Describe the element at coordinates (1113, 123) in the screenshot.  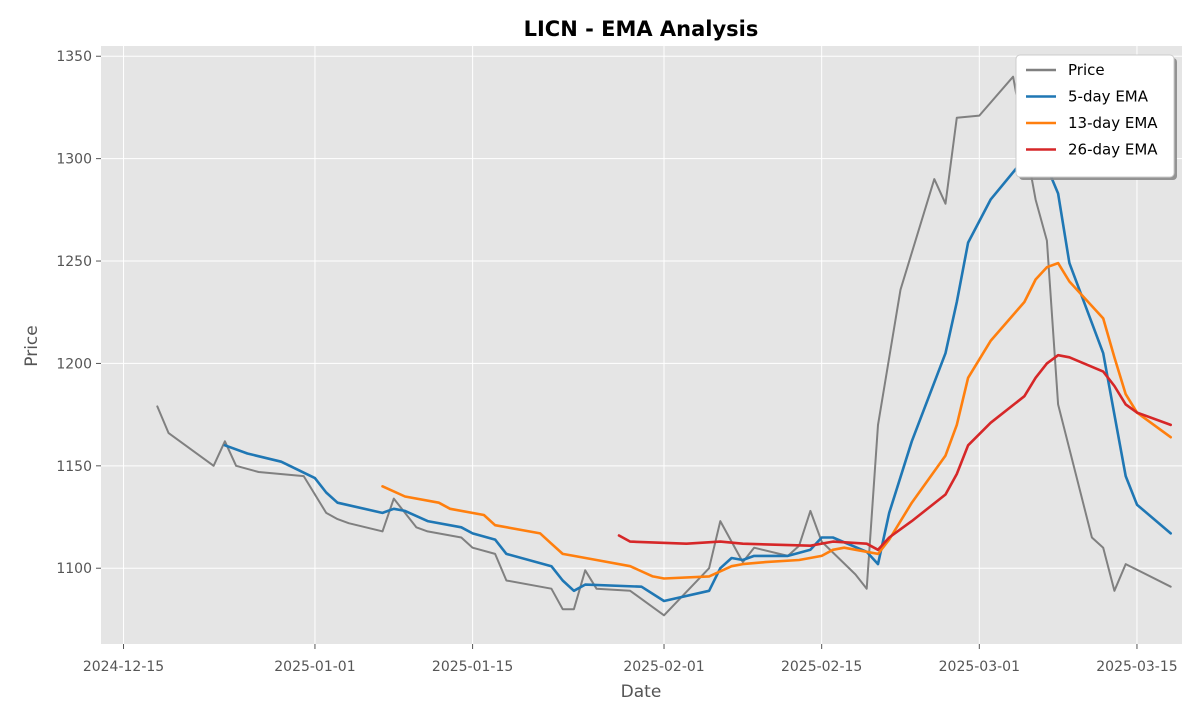
I see `legend-label: 13-day EMA` at that location.